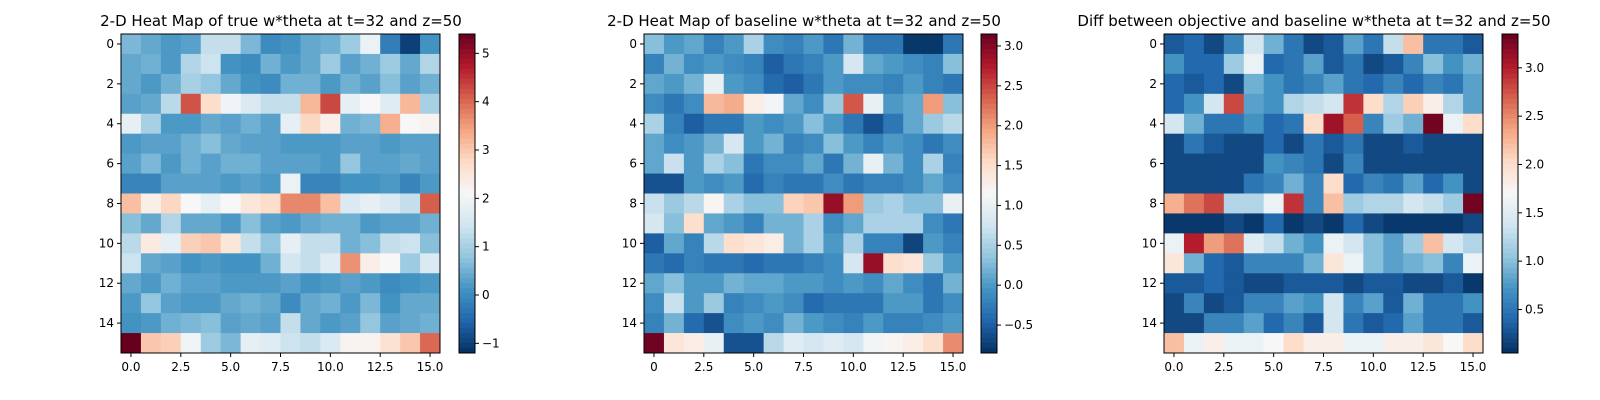 The height and width of the screenshot is (400, 1600). Describe the element at coordinates (230, 367) in the screenshot. I see `x-tick-label: 5.0` at that location.